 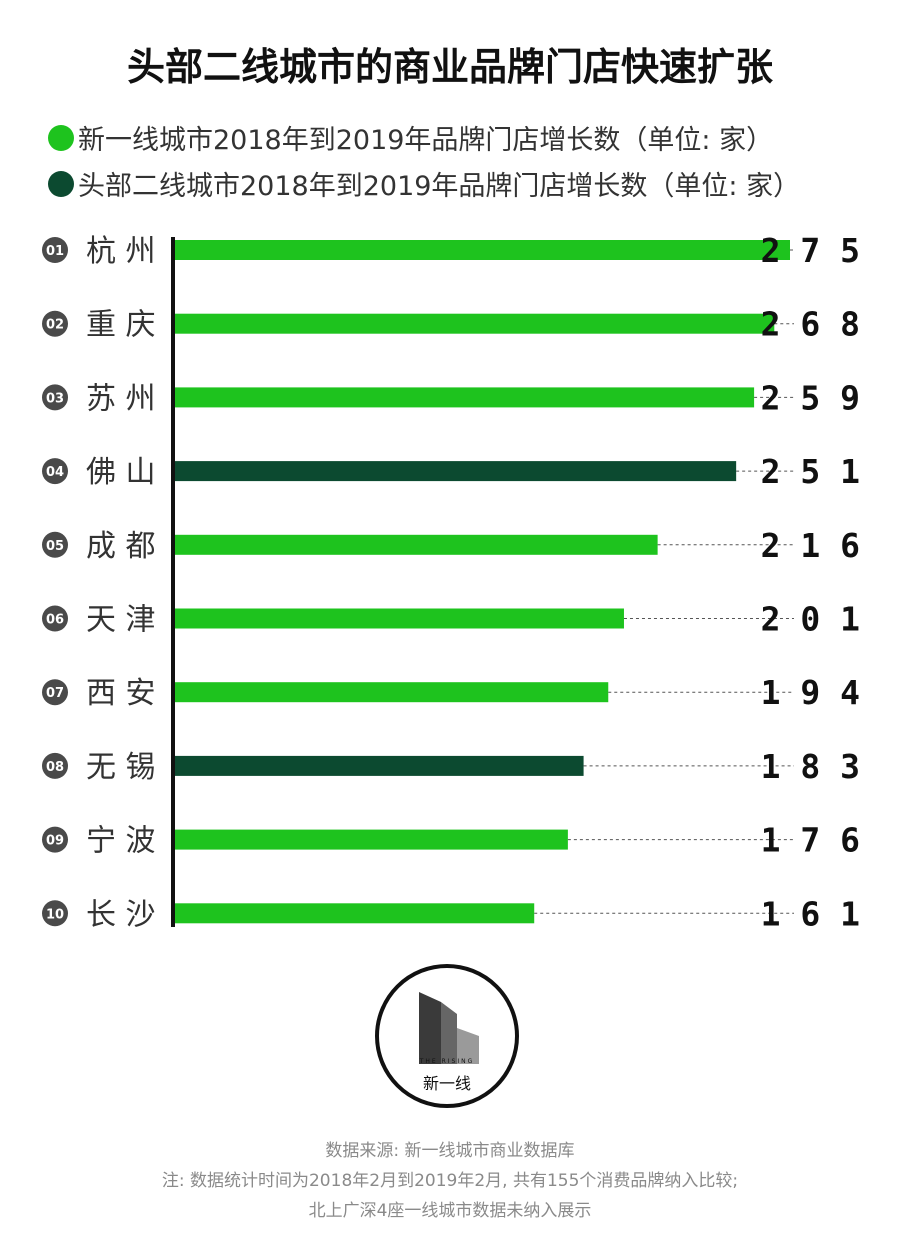 What do you see at coordinates (121, 472) in the screenshot?
I see `category-label: 佛 山` at bounding box center [121, 472].